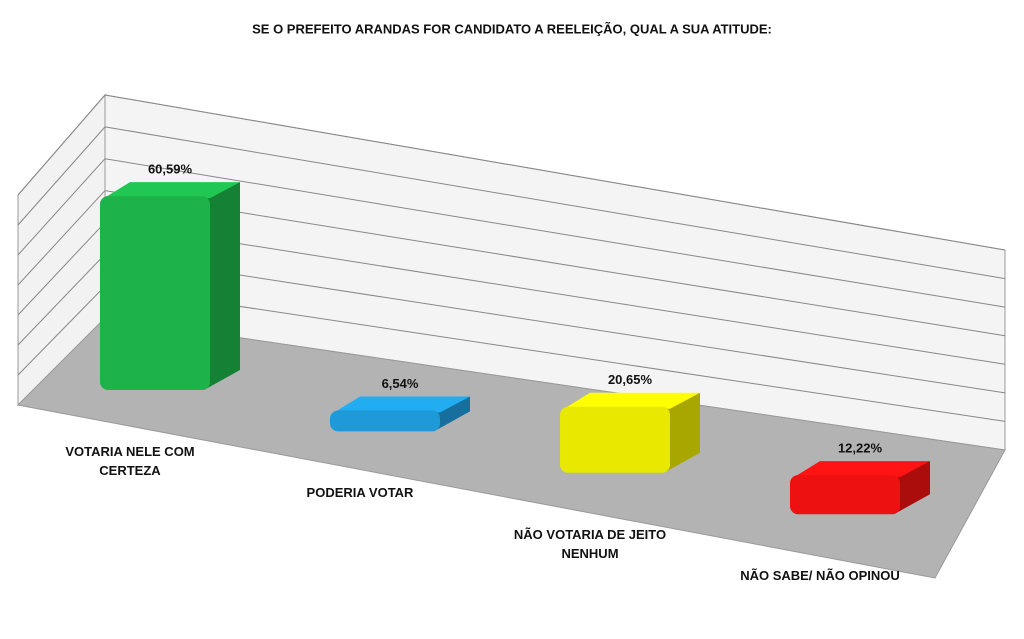 This screenshot has height=639, width=1024. What do you see at coordinates (170, 169) in the screenshot?
I see `value-label: 60,59%` at bounding box center [170, 169].